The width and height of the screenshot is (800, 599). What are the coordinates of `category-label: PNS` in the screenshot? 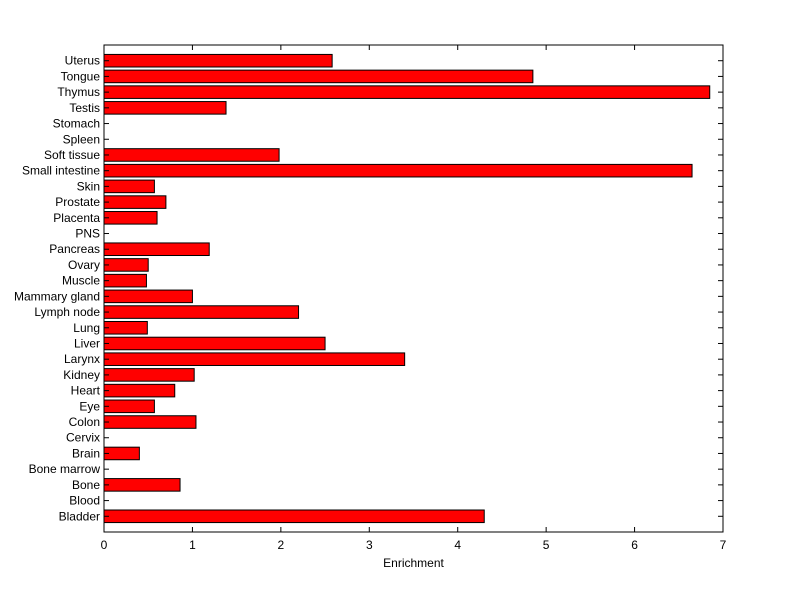 It's located at (87, 234).